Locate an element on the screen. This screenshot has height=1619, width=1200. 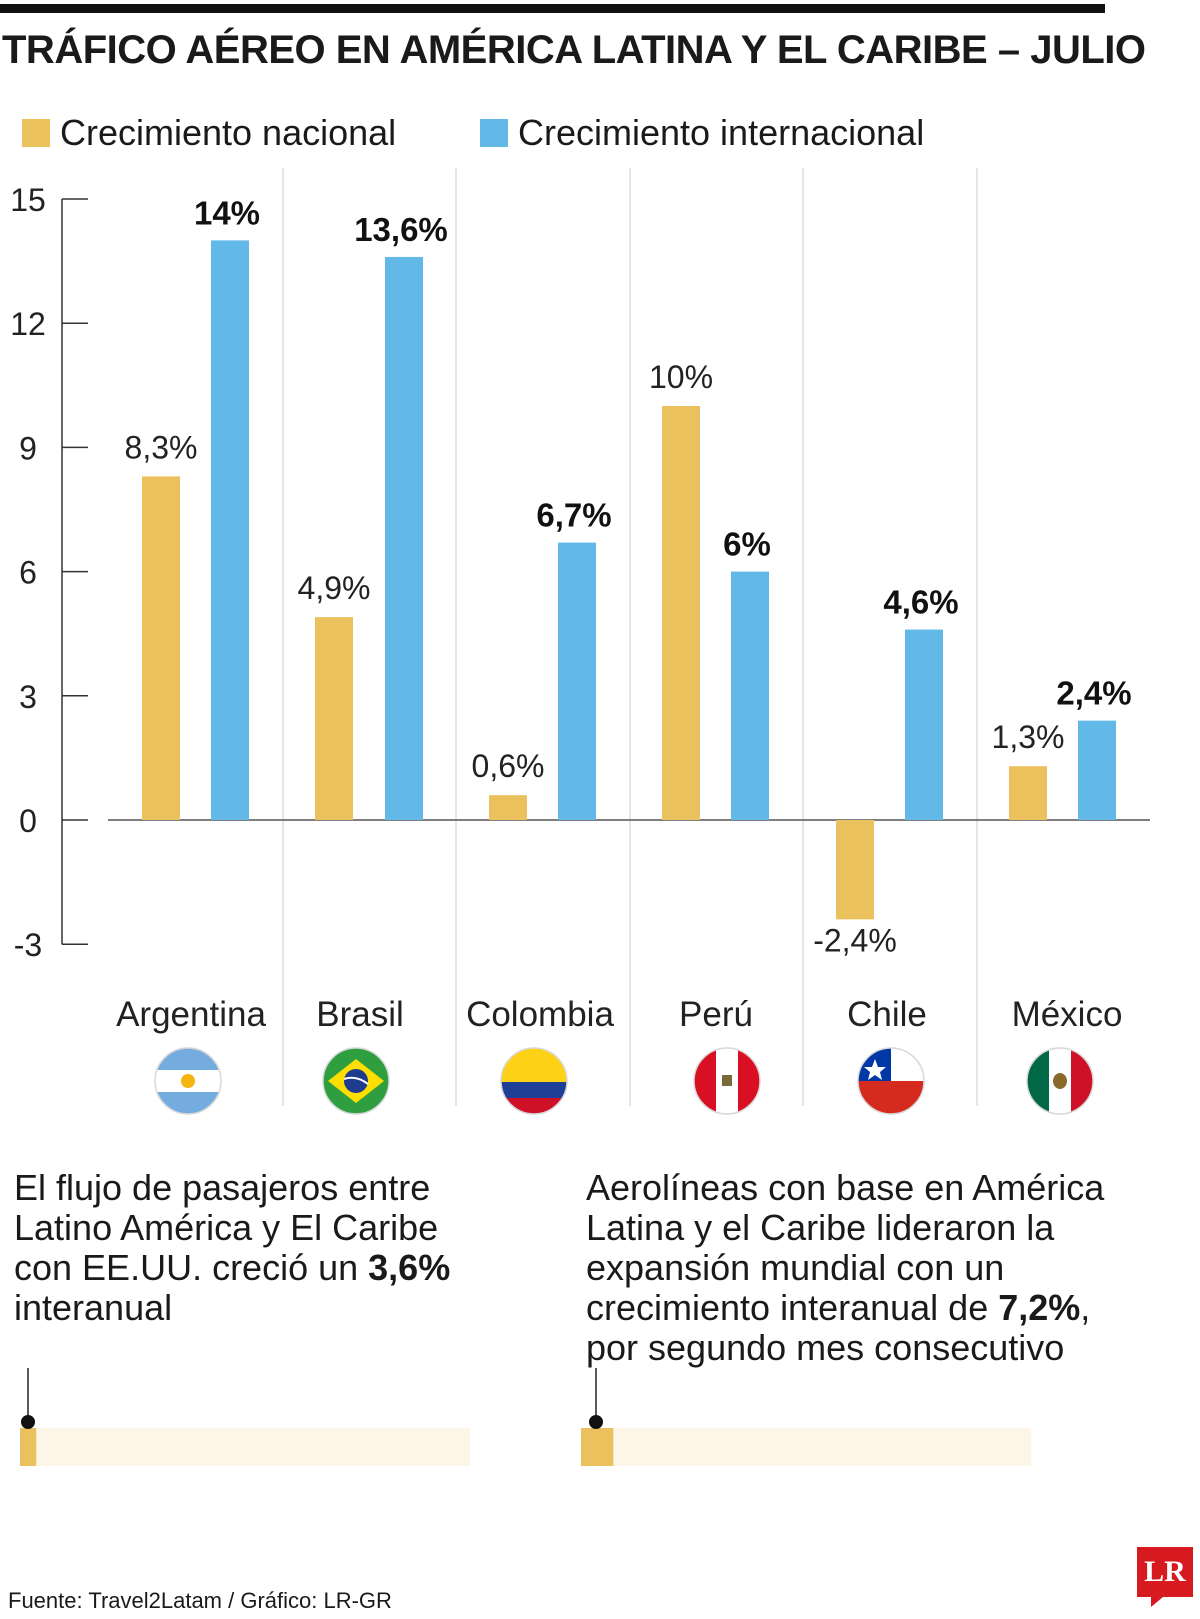
note-left-highlight: 3,6% is located at coordinates (409, 1267).